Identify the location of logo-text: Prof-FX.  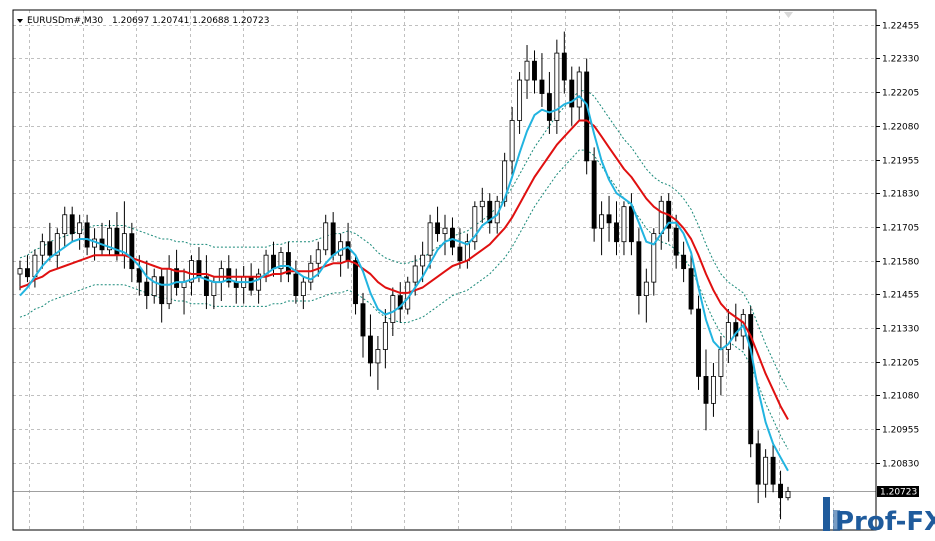
(885, 522).